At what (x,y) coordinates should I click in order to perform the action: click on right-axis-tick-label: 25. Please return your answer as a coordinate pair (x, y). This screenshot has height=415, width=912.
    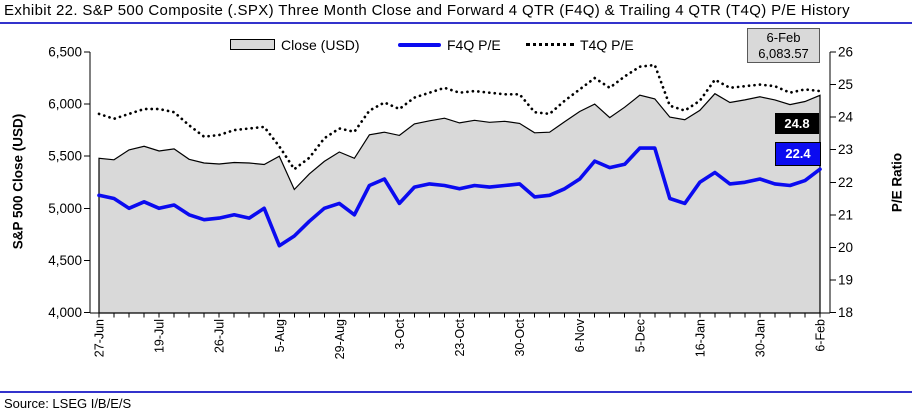
    Looking at the image, I should click on (845, 84).